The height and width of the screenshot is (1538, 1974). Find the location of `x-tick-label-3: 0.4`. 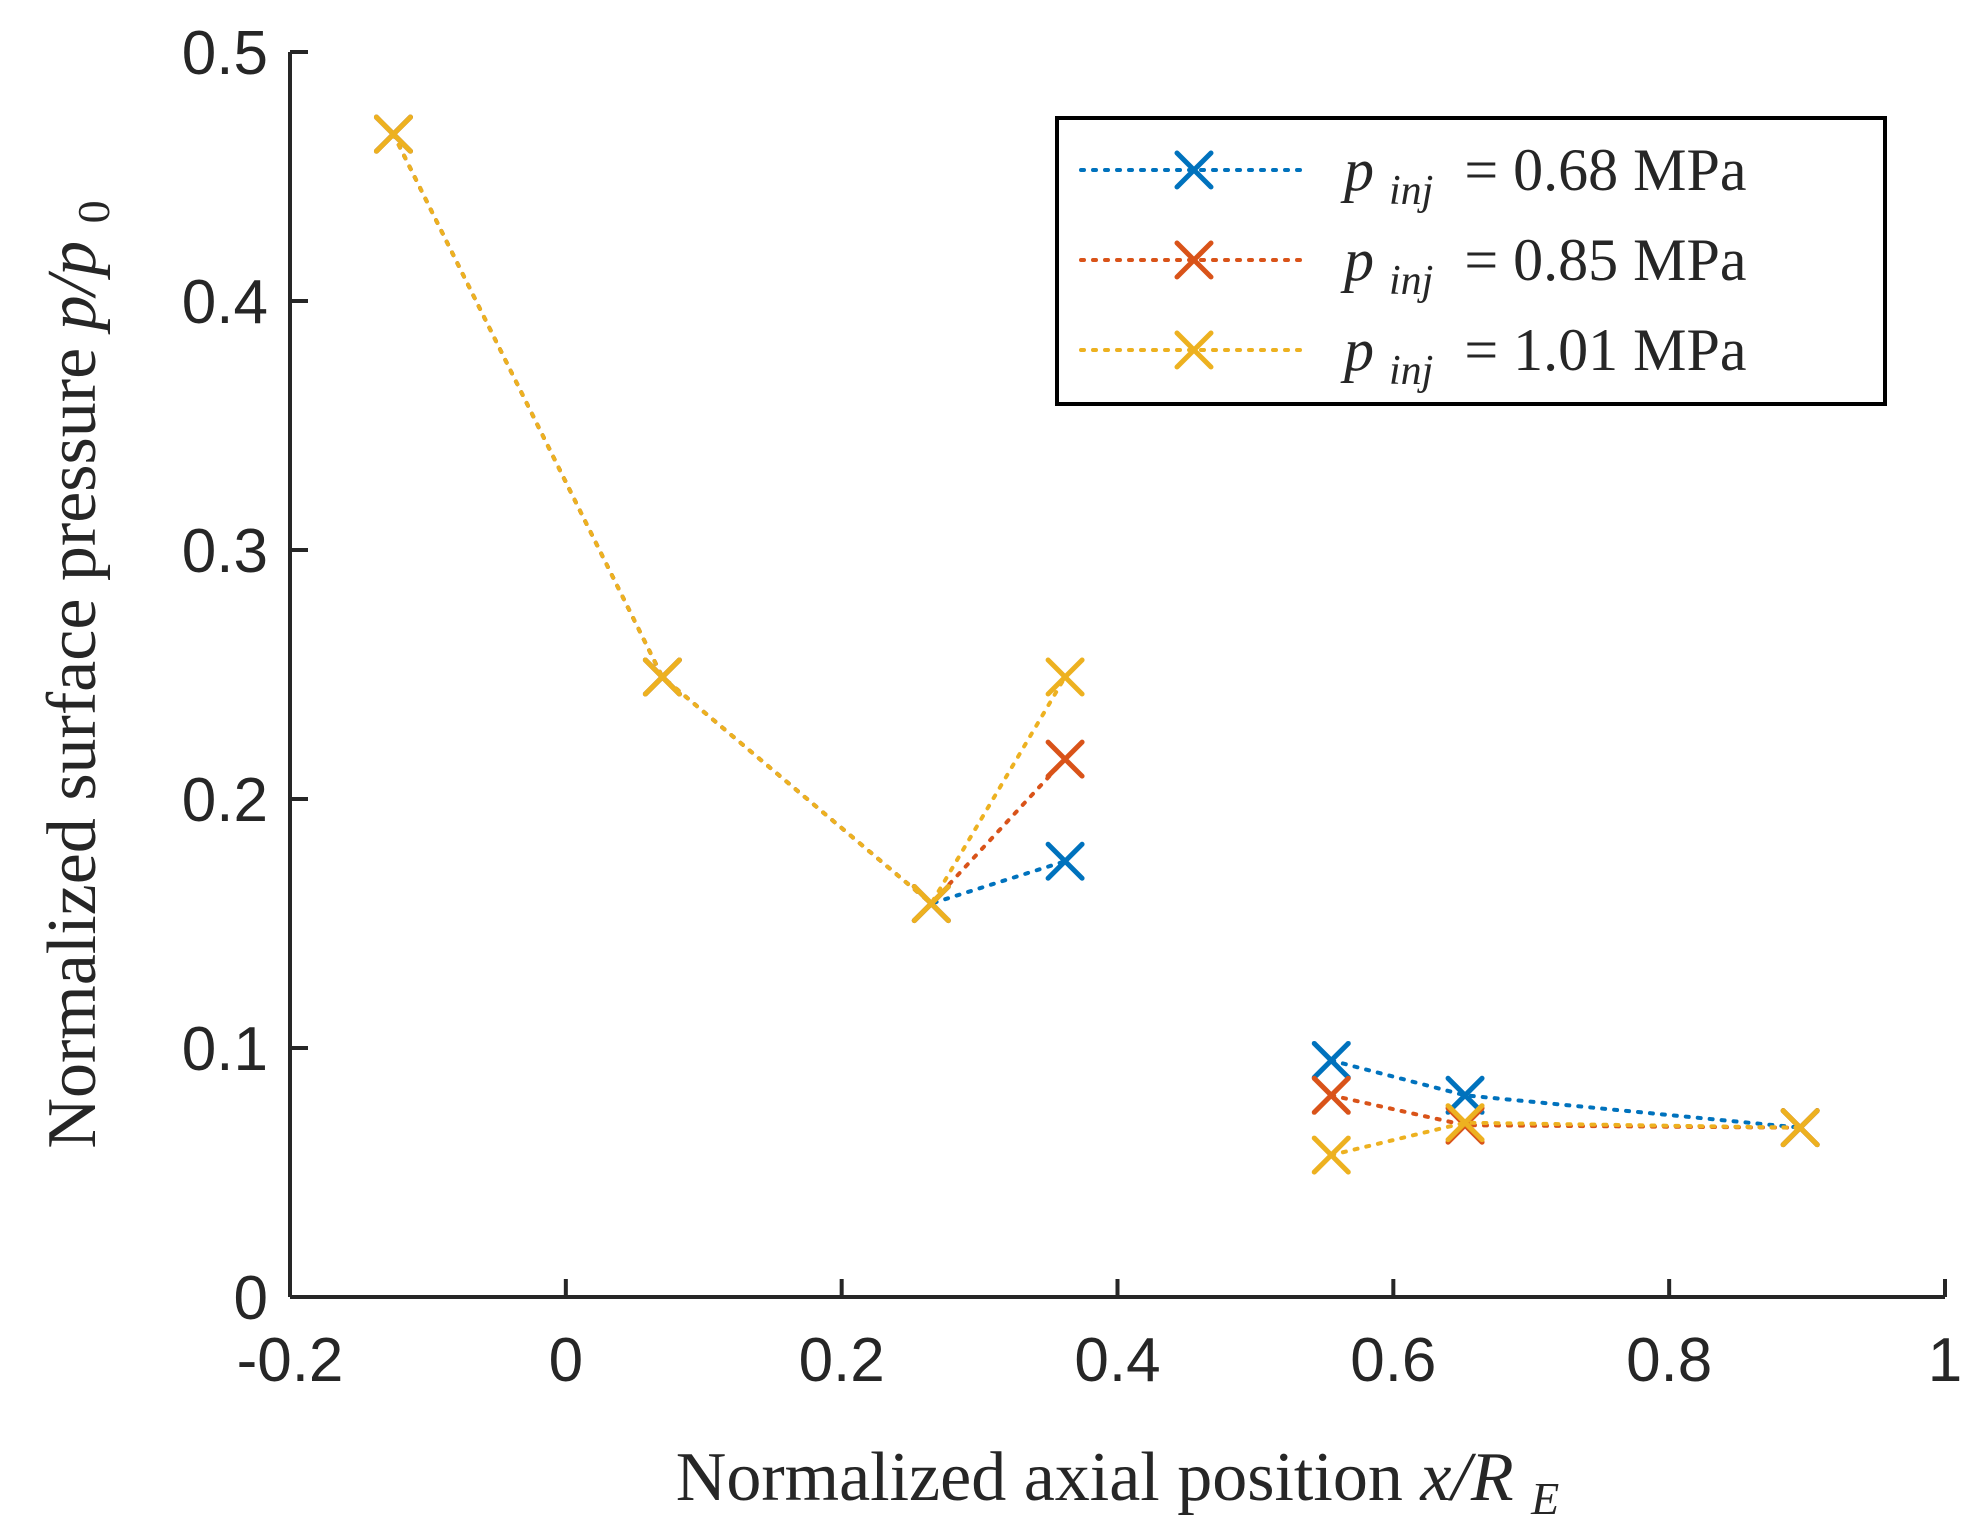

x-tick-label-3: 0.4 is located at coordinates (1117, 1360).